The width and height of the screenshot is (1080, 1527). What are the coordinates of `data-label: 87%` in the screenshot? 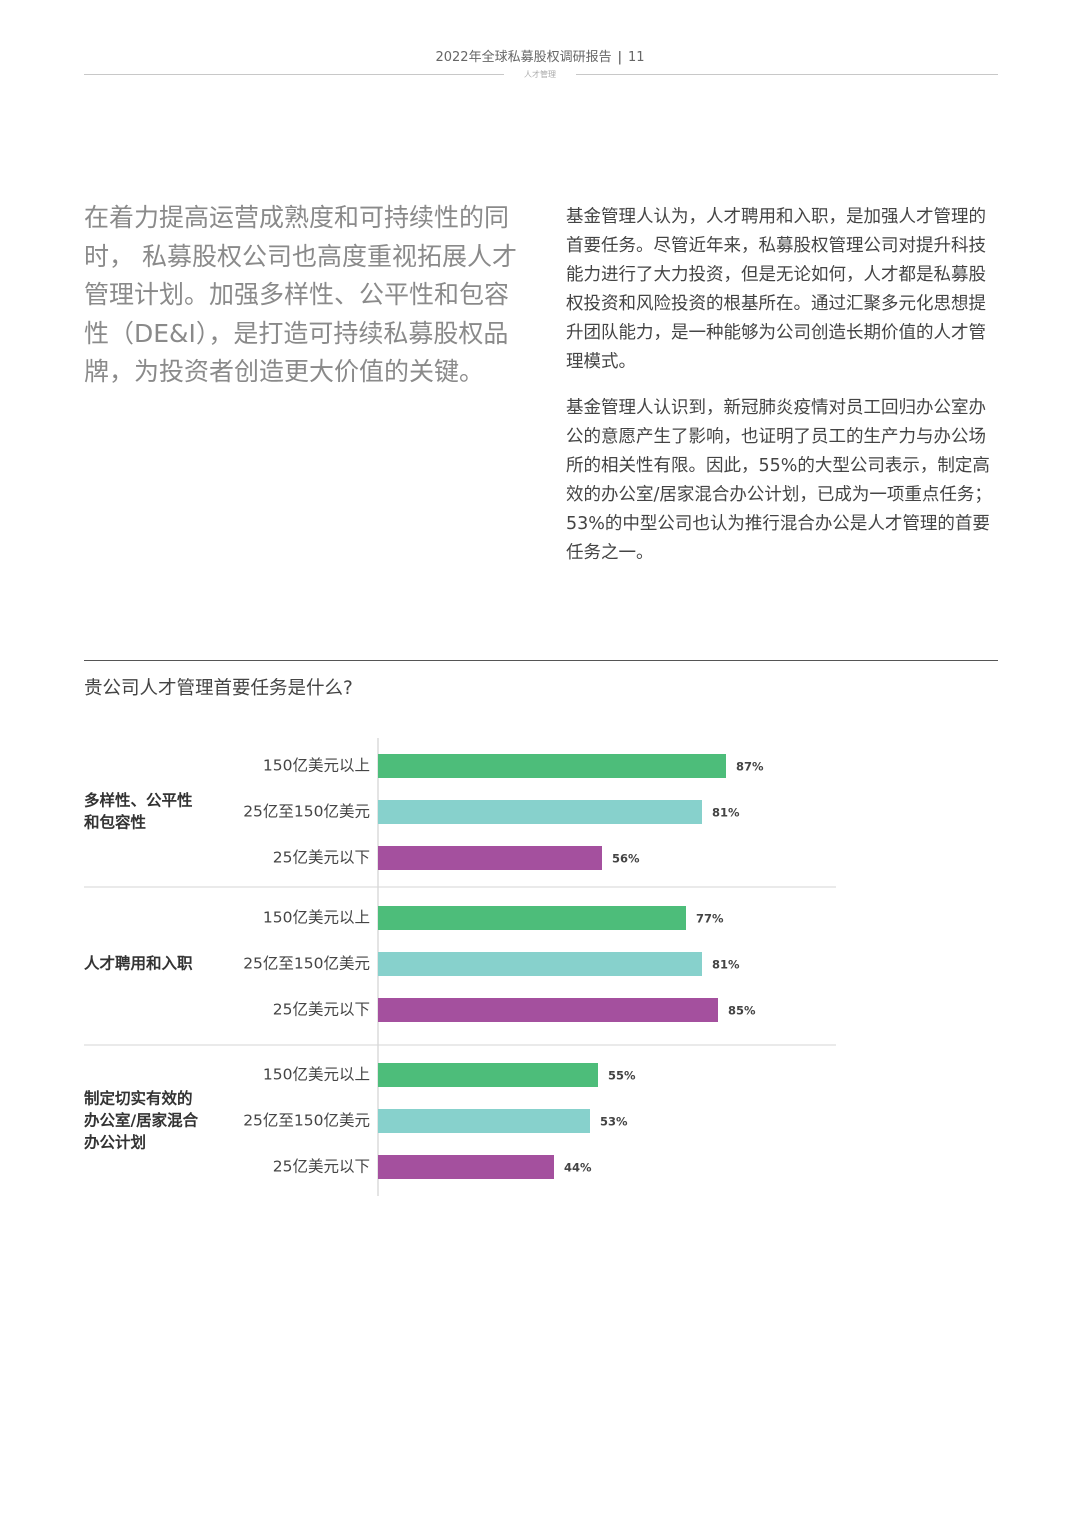 It's located at (750, 767).